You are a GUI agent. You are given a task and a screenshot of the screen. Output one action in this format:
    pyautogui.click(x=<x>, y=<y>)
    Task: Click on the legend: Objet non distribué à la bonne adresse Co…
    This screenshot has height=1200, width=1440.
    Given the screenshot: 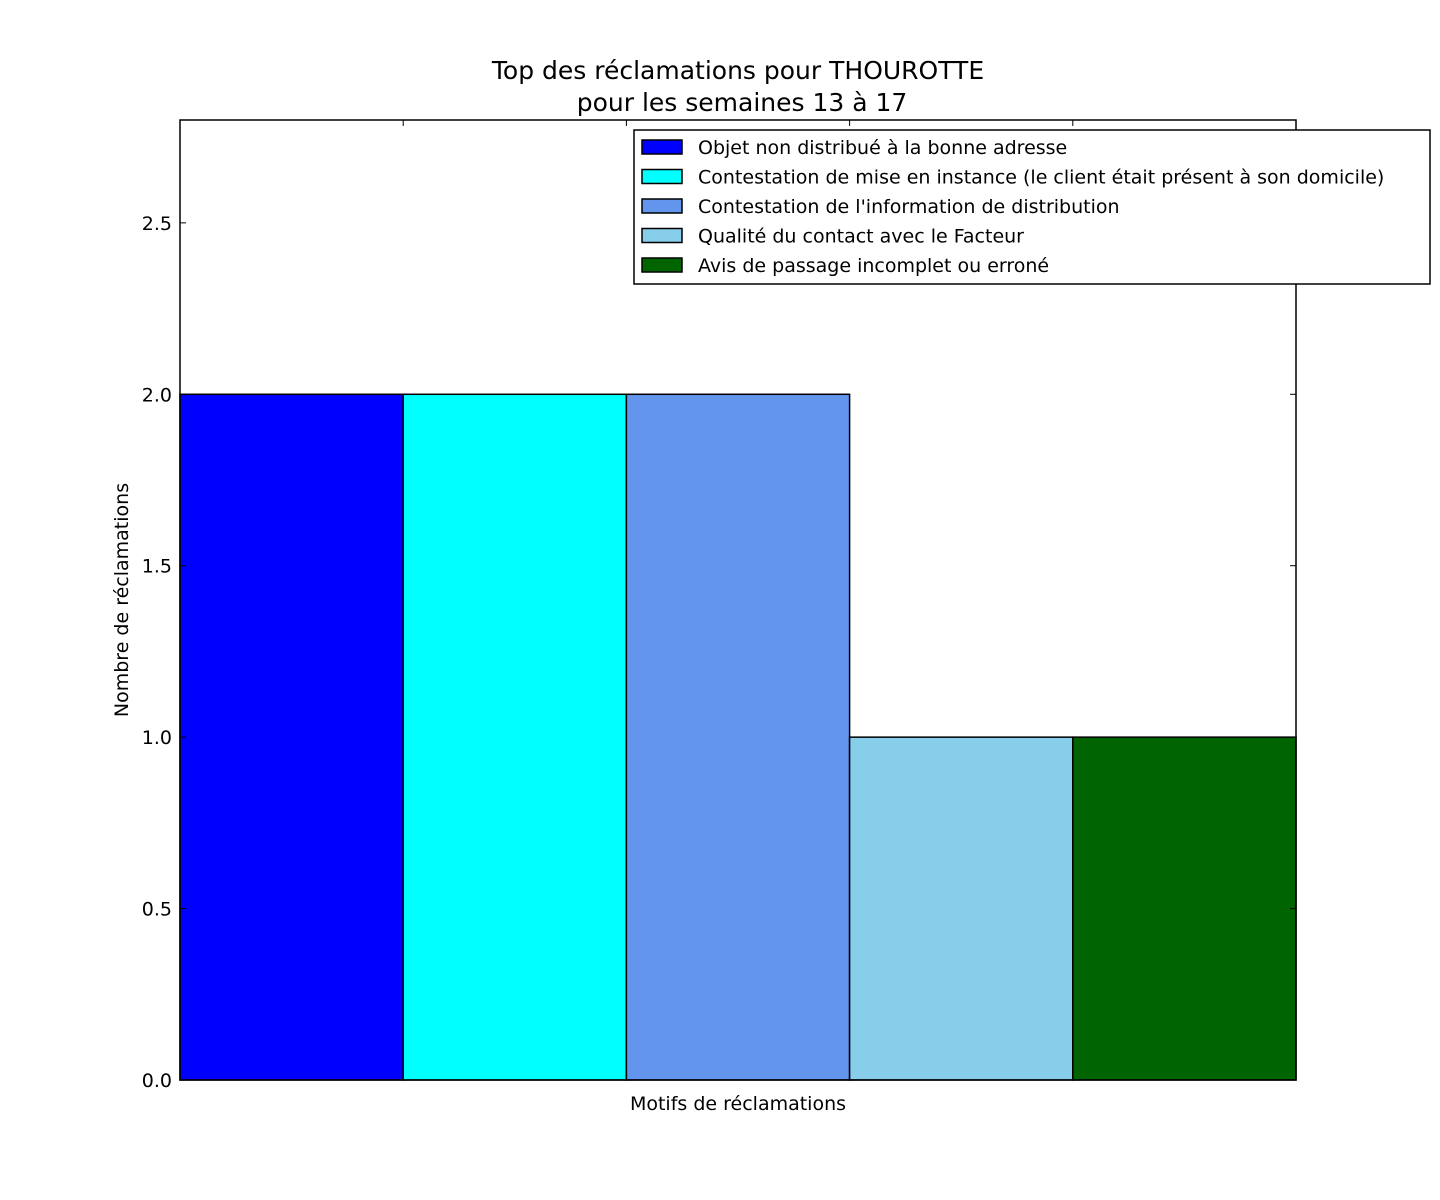 What is the action you would take?
    pyautogui.click(x=1032, y=207)
    